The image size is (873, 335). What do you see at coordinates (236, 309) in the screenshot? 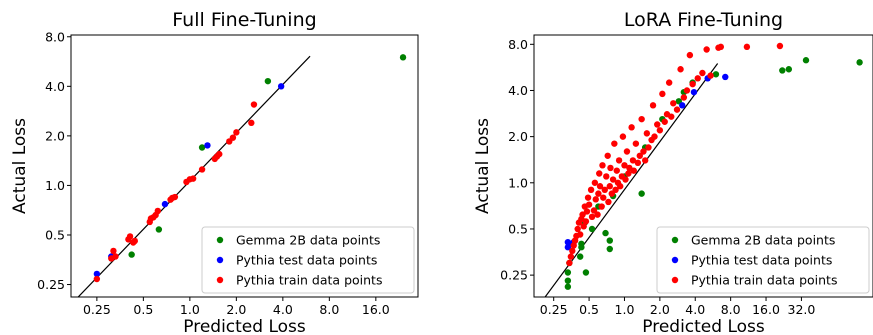
I see `x-tick-label: 2.0` at bounding box center [236, 309].